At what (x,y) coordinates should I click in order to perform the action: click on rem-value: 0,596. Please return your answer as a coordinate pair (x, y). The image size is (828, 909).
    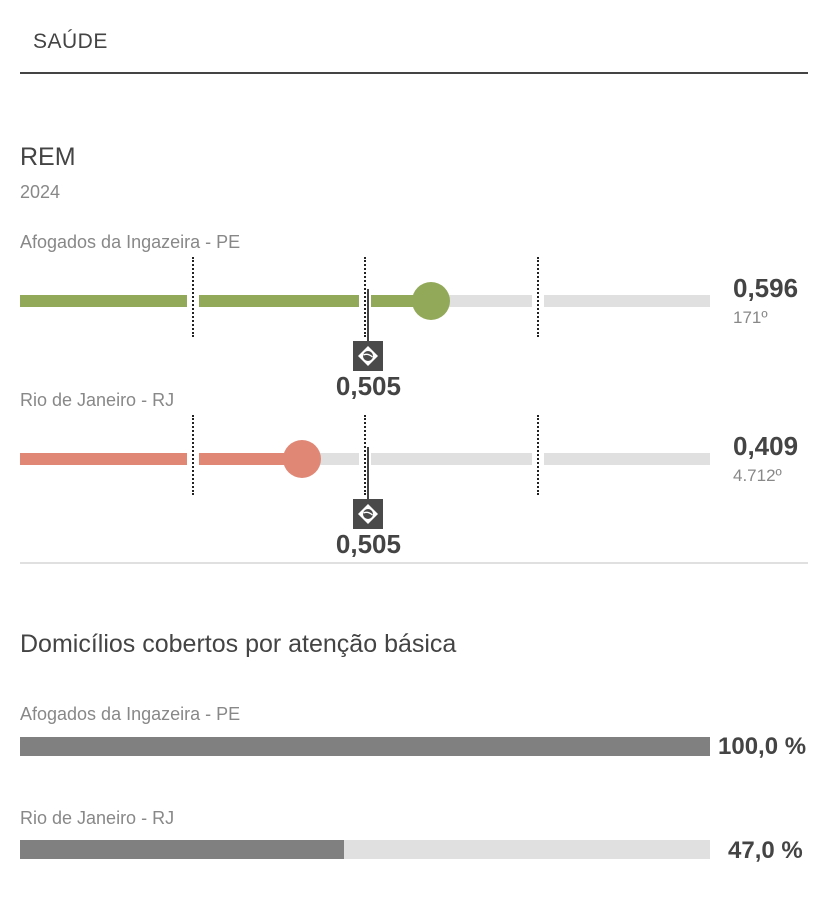
    Looking at the image, I should click on (766, 288).